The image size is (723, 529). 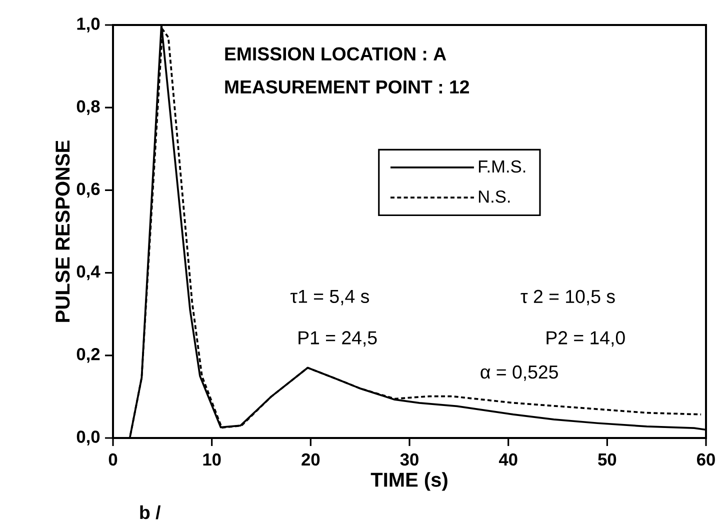 I want to click on y-axis-title: PULSE RESPONSE, so click(x=63, y=231).